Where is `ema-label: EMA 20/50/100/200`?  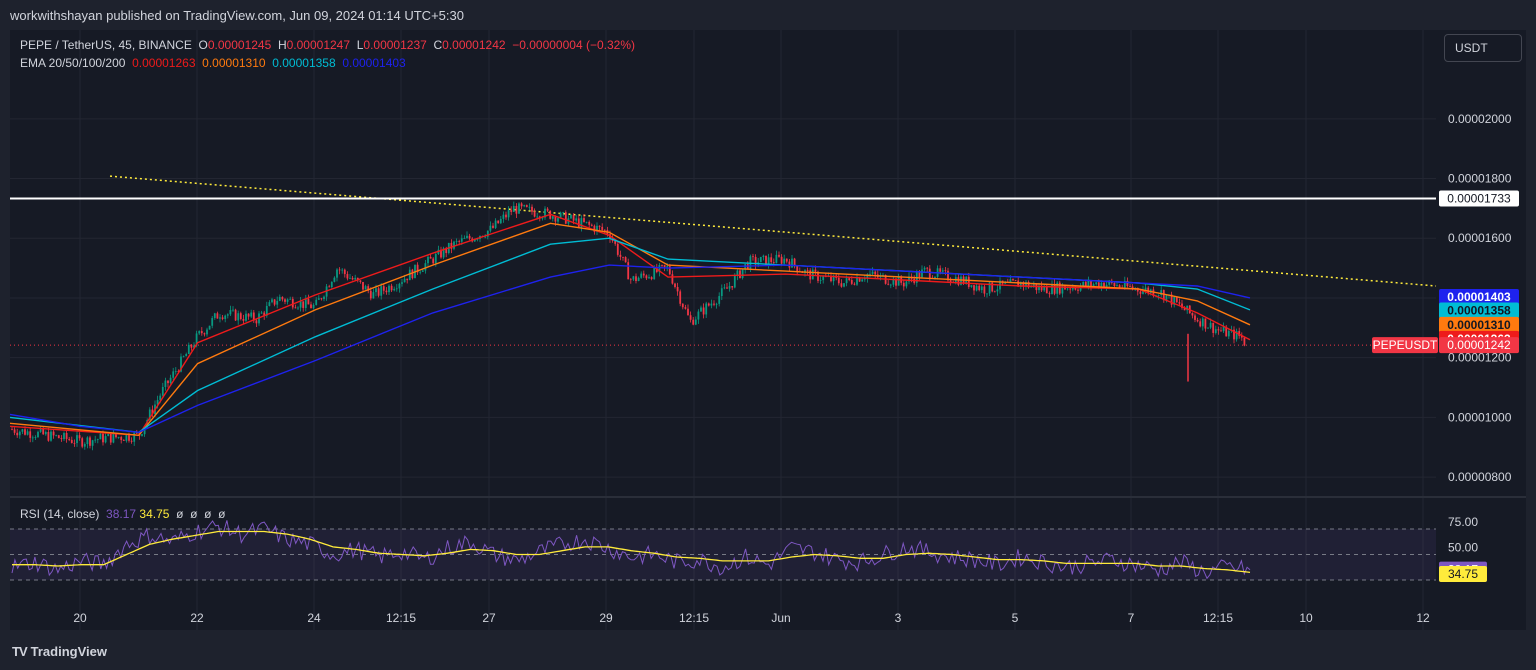 ema-label: EMA 20/50/100/200 is located at coordinates (73, 63).